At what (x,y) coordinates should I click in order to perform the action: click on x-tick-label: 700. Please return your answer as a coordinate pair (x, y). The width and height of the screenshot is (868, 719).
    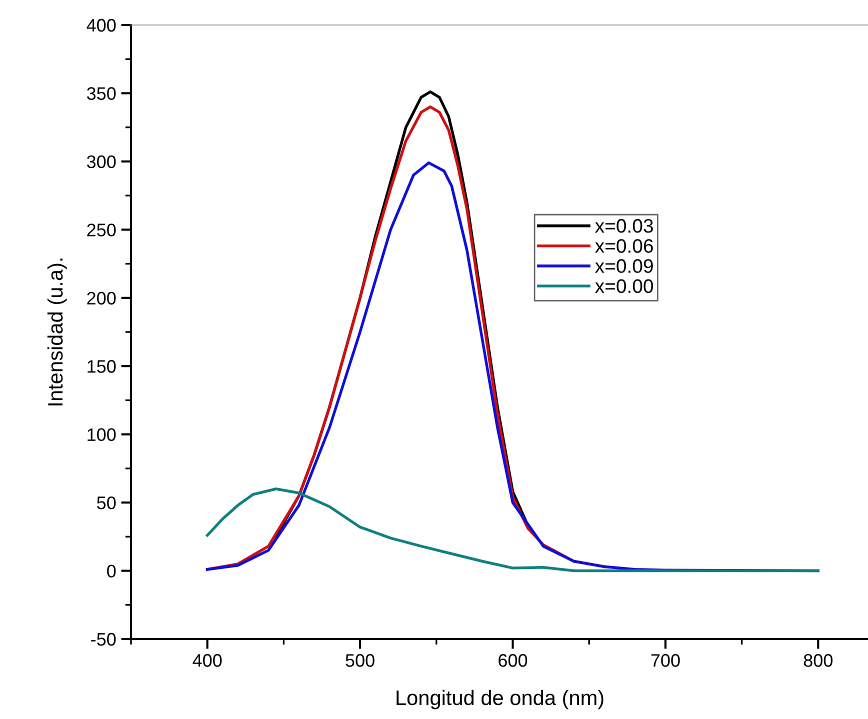
    Looking at the image, I should click on (665, 660).